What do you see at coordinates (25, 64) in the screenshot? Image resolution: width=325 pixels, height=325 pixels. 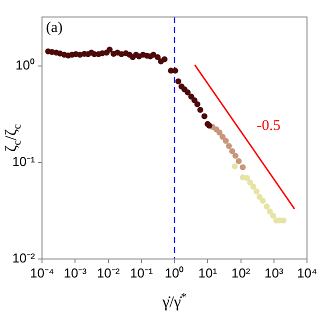 I see `y-tick-label: 10⁰` at bounding box center [25, 64].